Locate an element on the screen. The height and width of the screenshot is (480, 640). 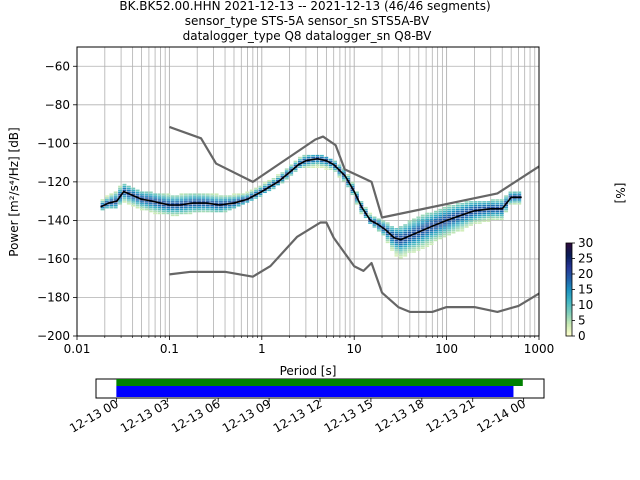
y-tick-label: −140 is located at coordinates (53, 220).